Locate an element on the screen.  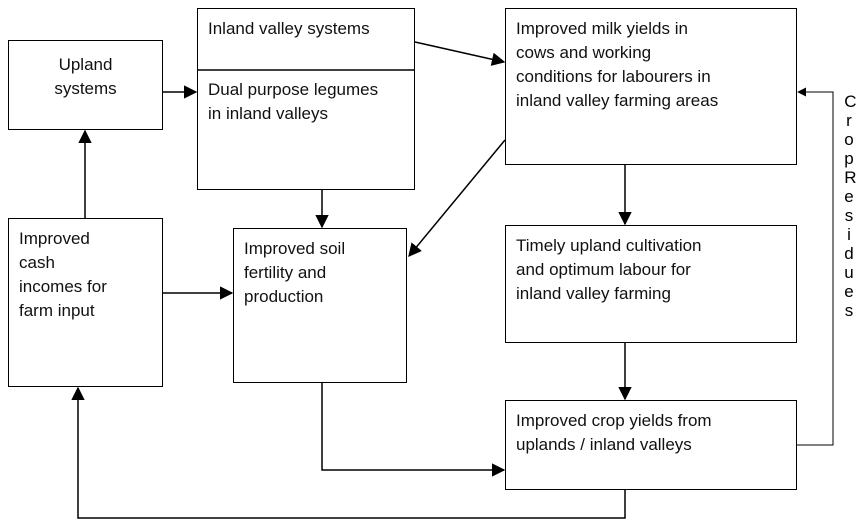
side-label-text: Crop Residues is located at coordinates (851, 206).